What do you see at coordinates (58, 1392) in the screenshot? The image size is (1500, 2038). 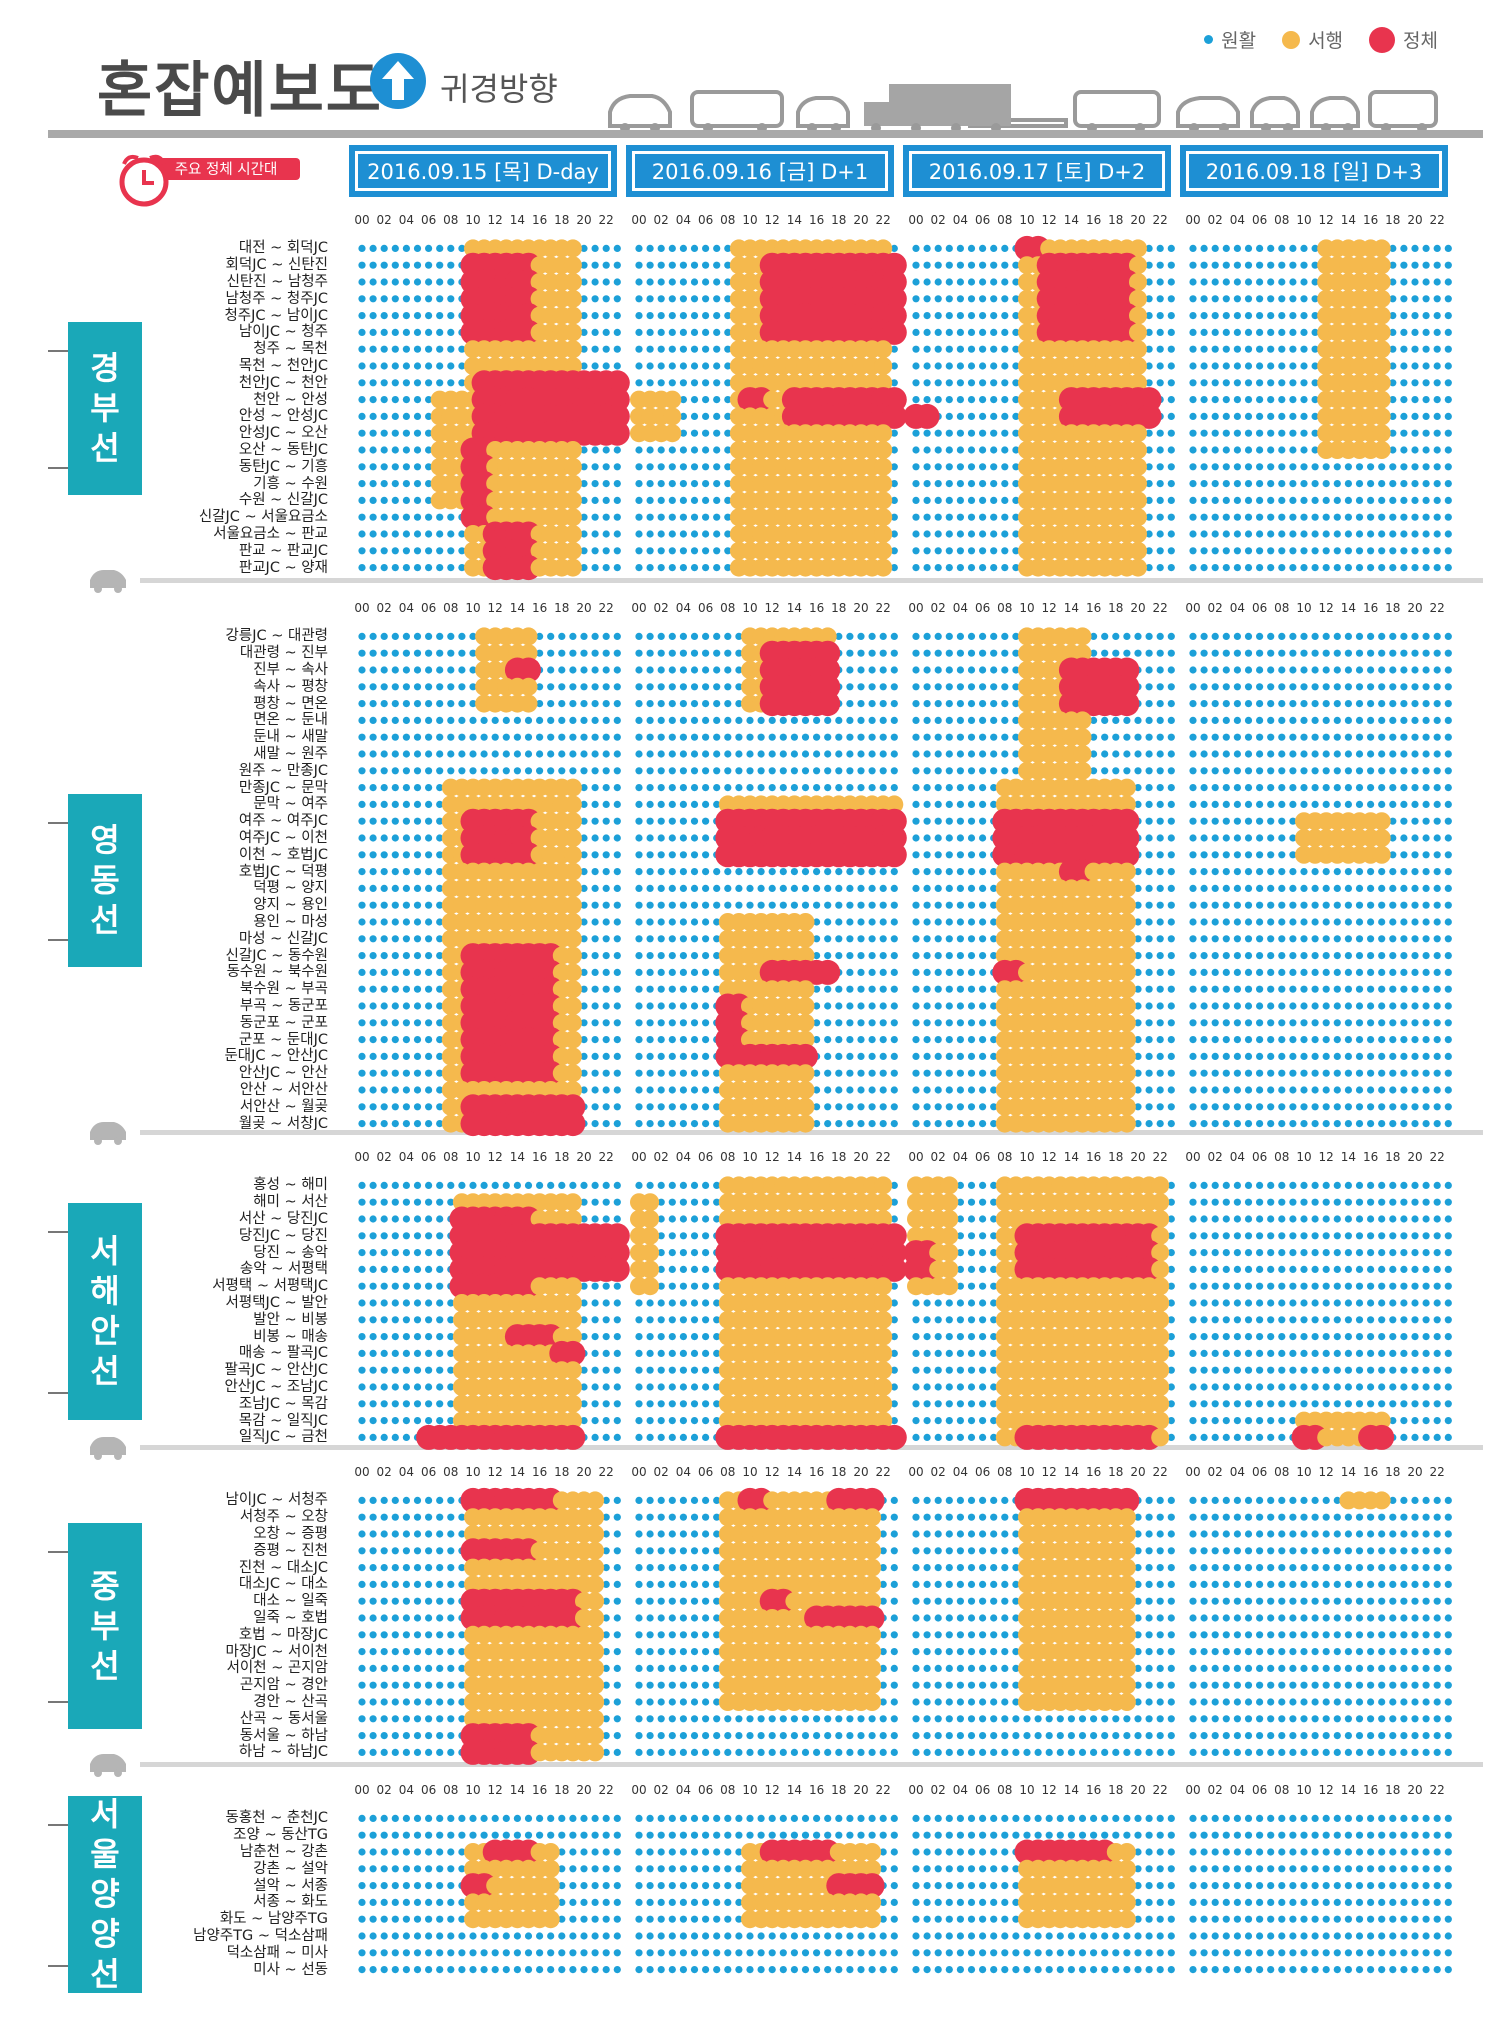 I see `section-tick` at bounding box center [58, 1392].